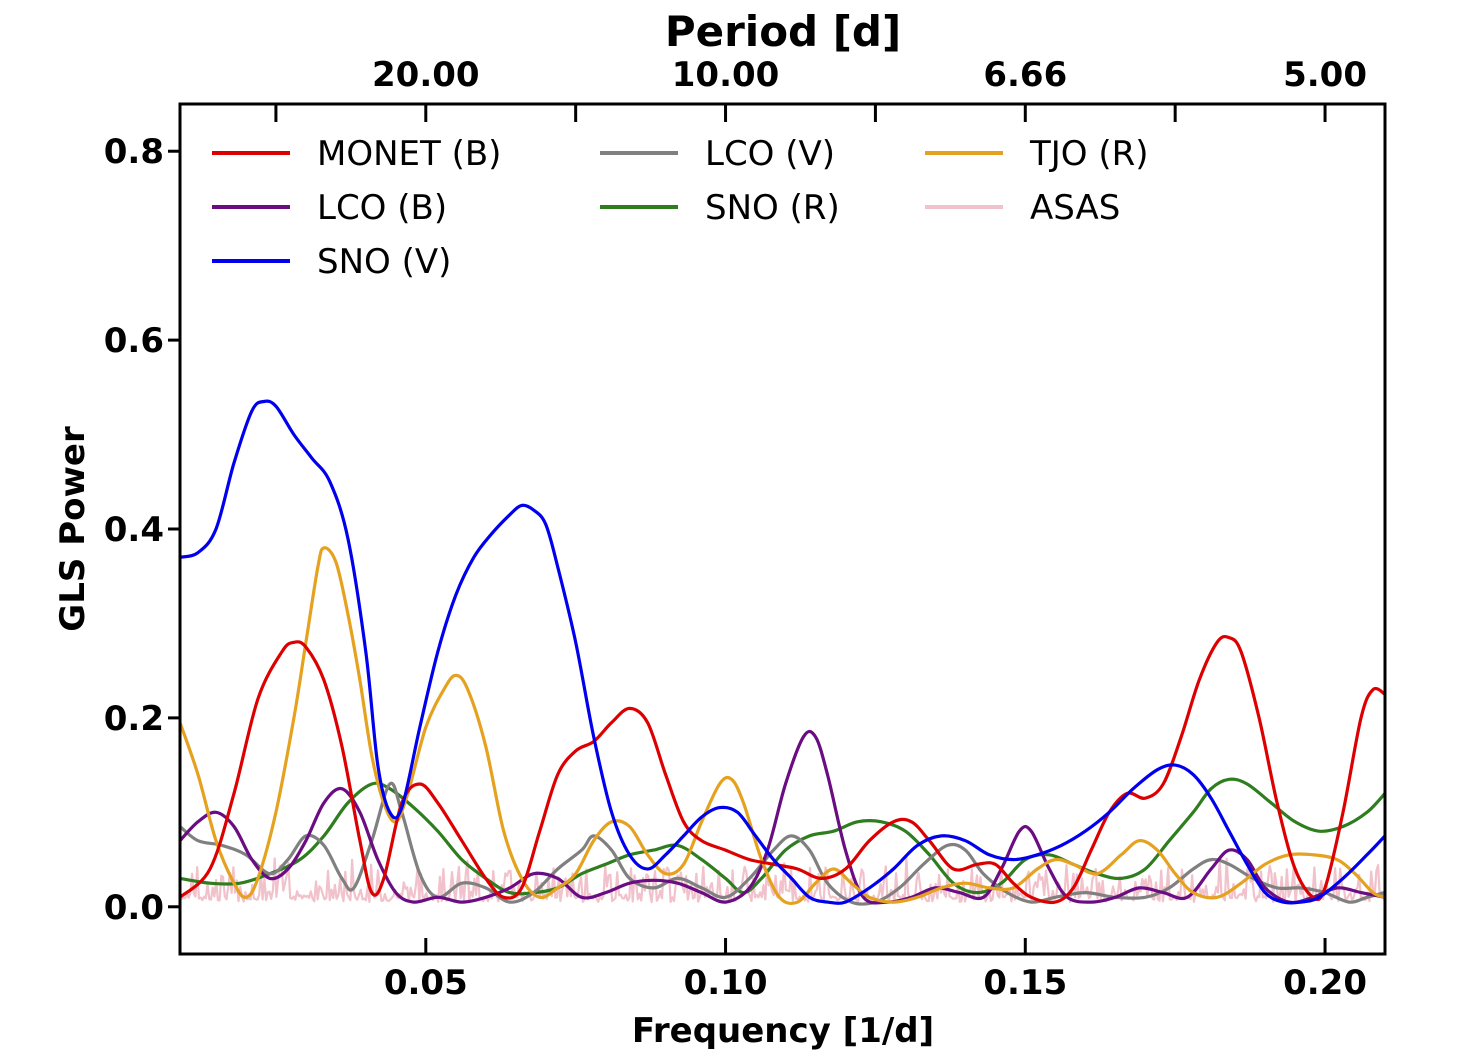 This screenshot has width=1484, height=1057. I want to click on legend-entry: ASAS, so click(1022, 208).